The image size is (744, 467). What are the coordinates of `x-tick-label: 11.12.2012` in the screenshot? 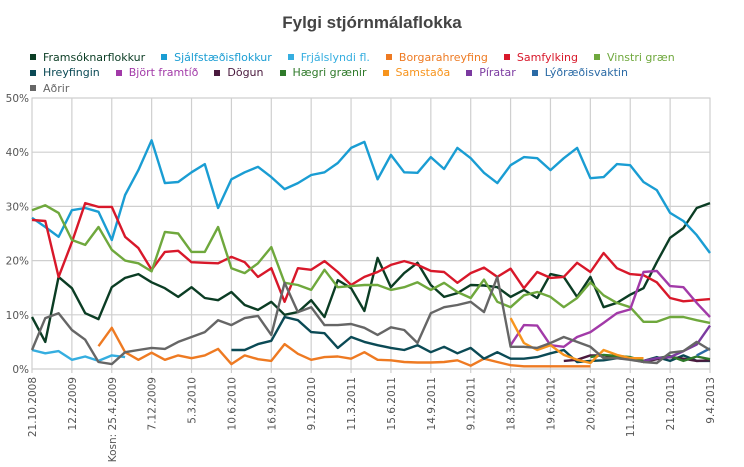 It's located at (631, 407).